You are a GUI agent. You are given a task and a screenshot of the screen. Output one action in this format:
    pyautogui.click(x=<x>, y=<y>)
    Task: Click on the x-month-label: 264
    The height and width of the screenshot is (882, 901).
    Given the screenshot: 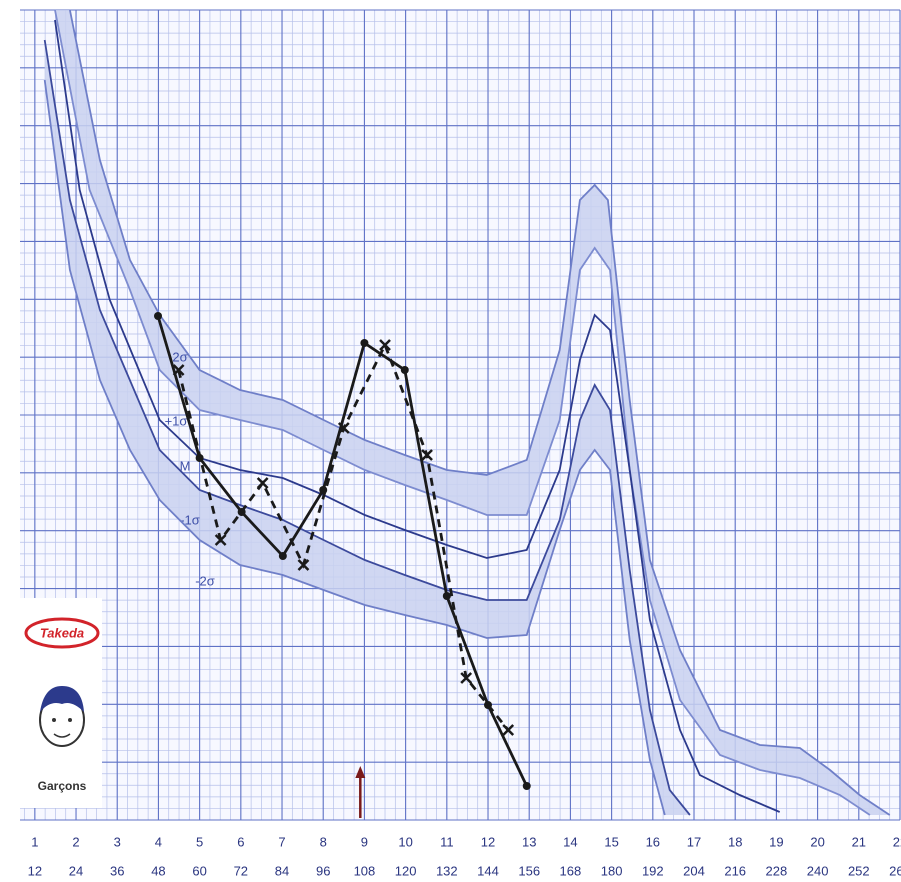 What is the action you would take?
    pyautogui.click(x=895, y=870)
    